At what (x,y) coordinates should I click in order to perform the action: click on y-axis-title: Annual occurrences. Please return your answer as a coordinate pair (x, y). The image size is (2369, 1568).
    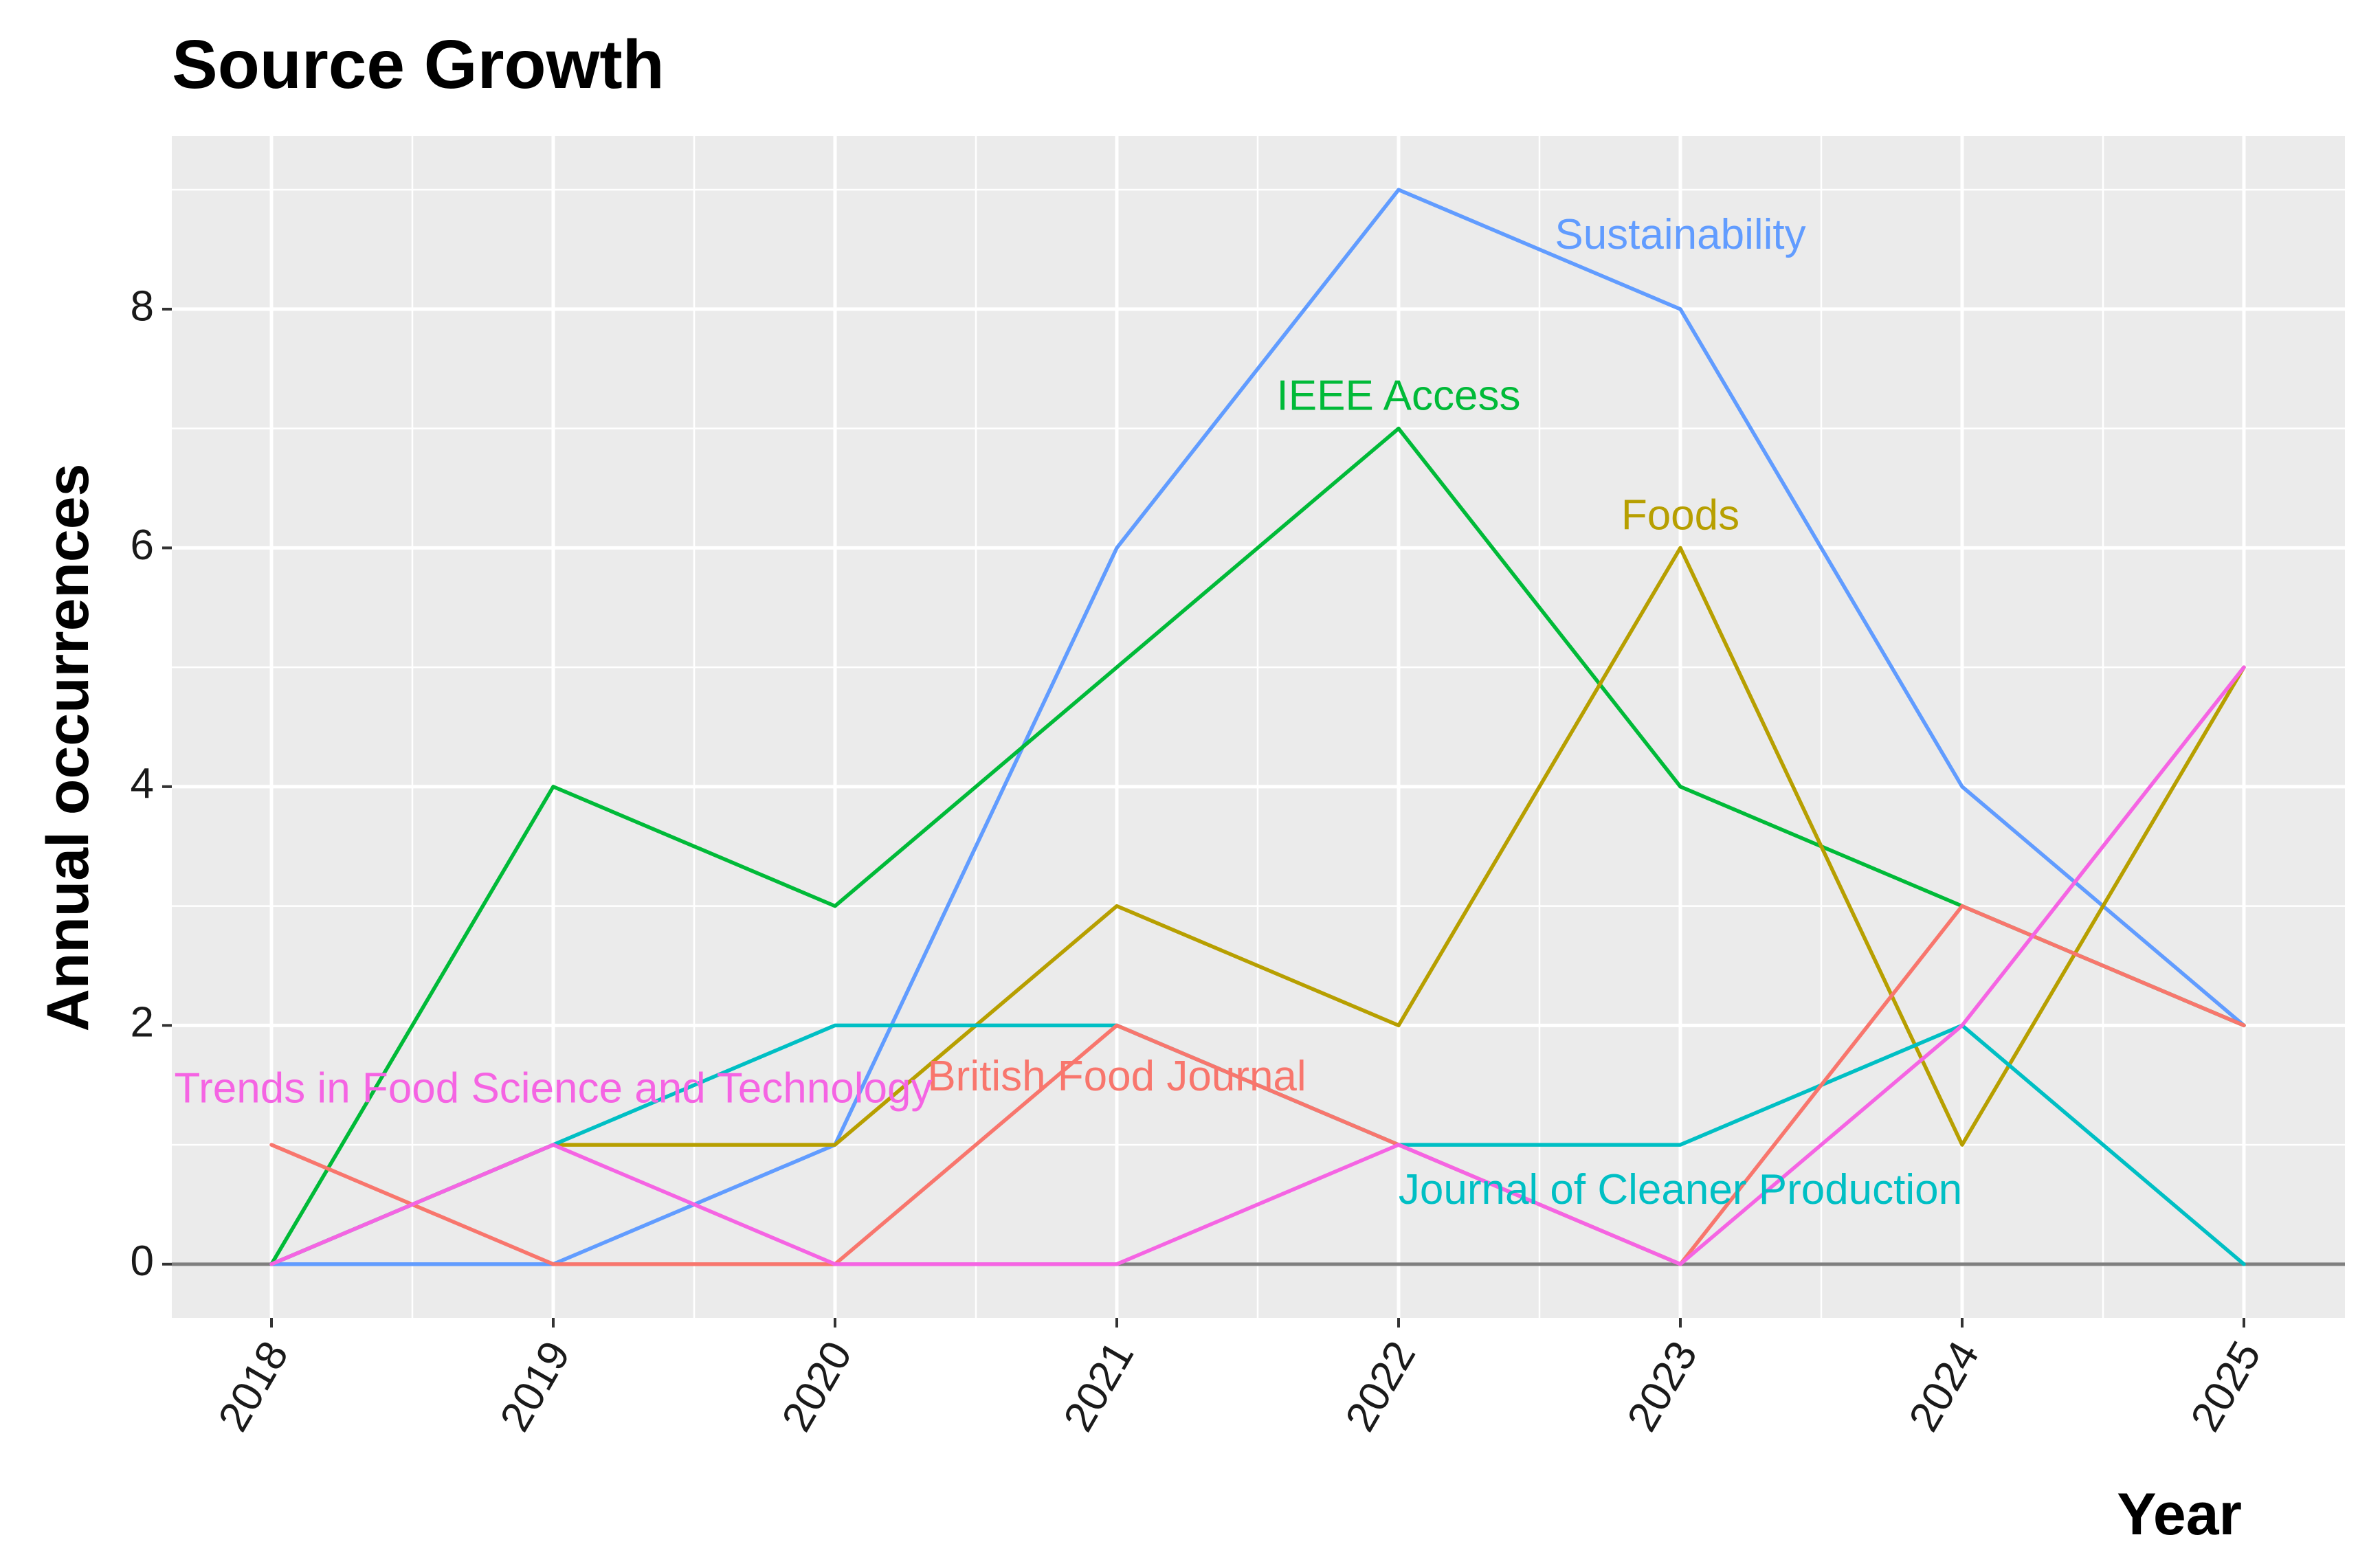
    Looking at the image, I should click on (68, 748).